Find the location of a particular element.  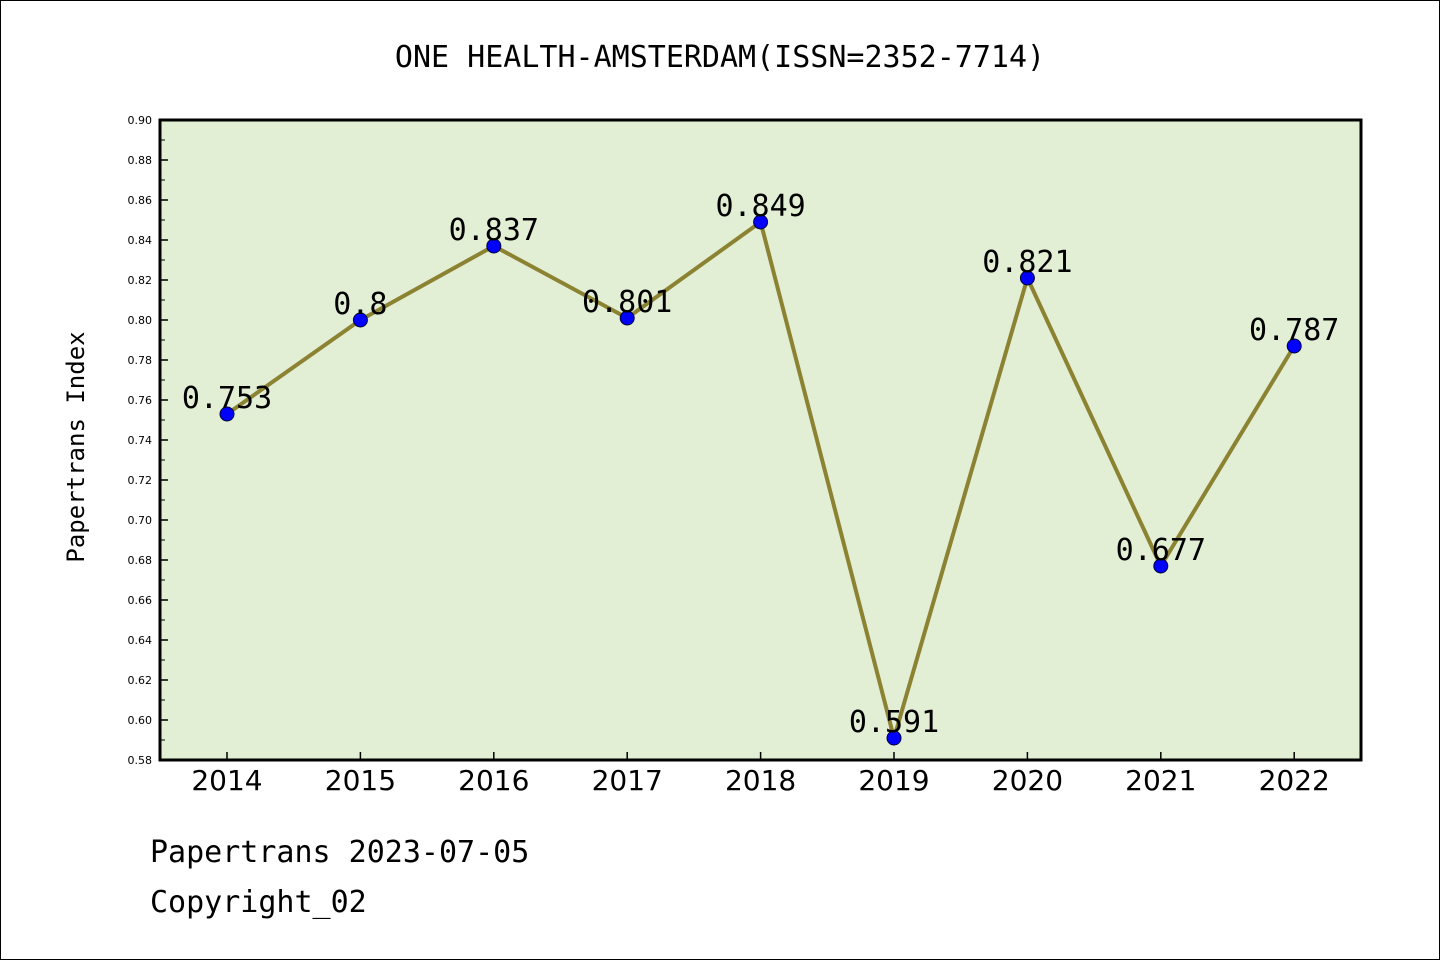

y-tick-label: 0.86 is located at coordinates (140, 200).